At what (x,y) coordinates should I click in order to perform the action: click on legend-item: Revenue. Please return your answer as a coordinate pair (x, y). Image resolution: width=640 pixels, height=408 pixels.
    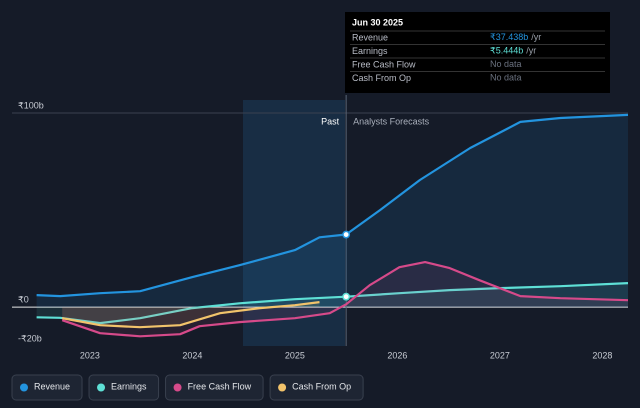
    Looking at the image, I should click on (47, 387).